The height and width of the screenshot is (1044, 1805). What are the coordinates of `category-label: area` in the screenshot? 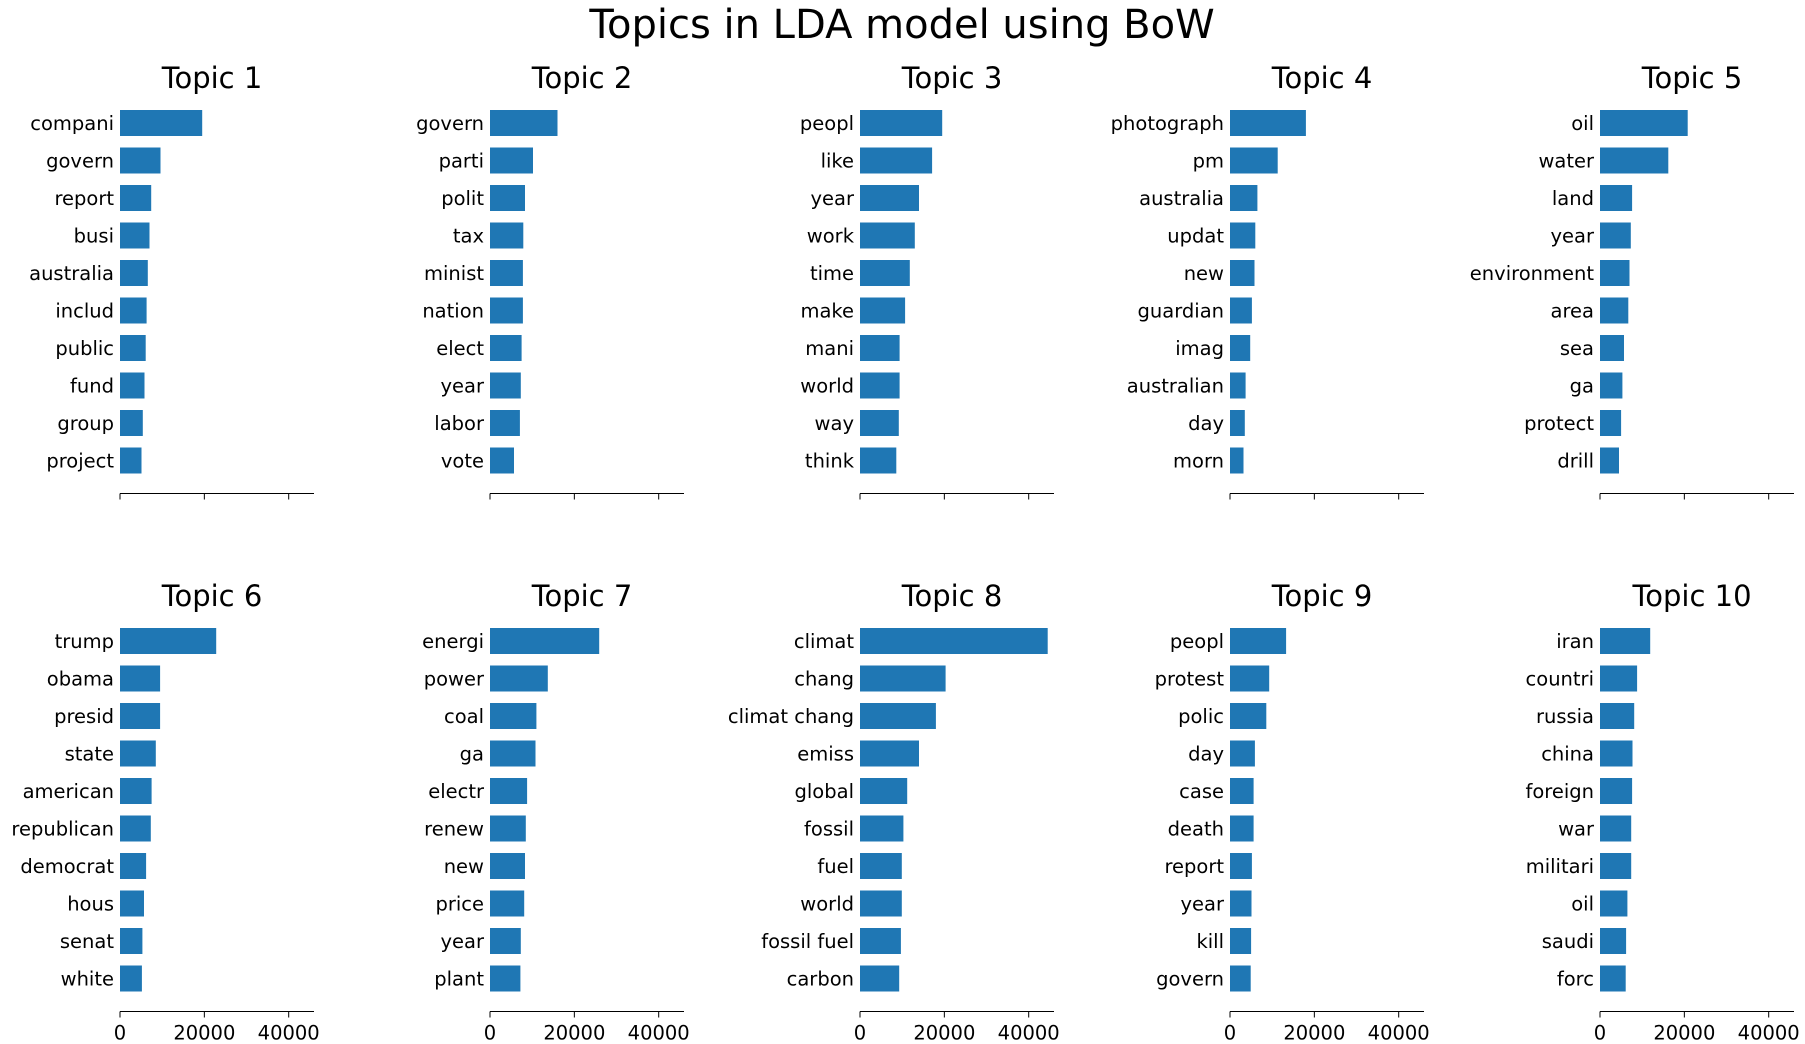 It's located at (1573, 311).